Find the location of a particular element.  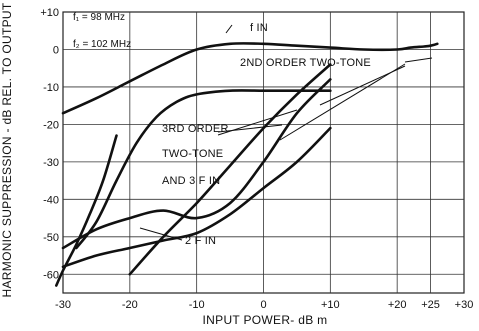

y-tick-label: -10 is located at coordinates (51, 88).